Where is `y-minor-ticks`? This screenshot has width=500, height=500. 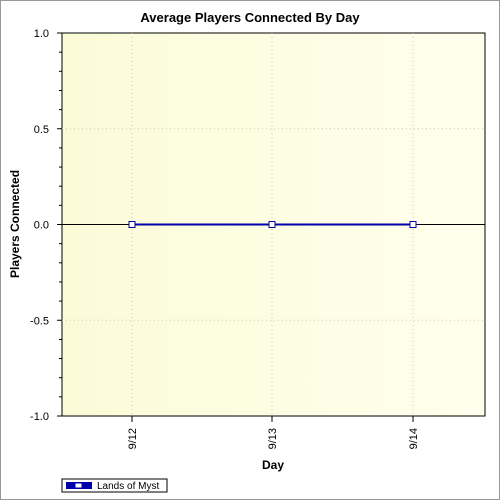 y-minor-ticks is located at coordinates (60, 224).